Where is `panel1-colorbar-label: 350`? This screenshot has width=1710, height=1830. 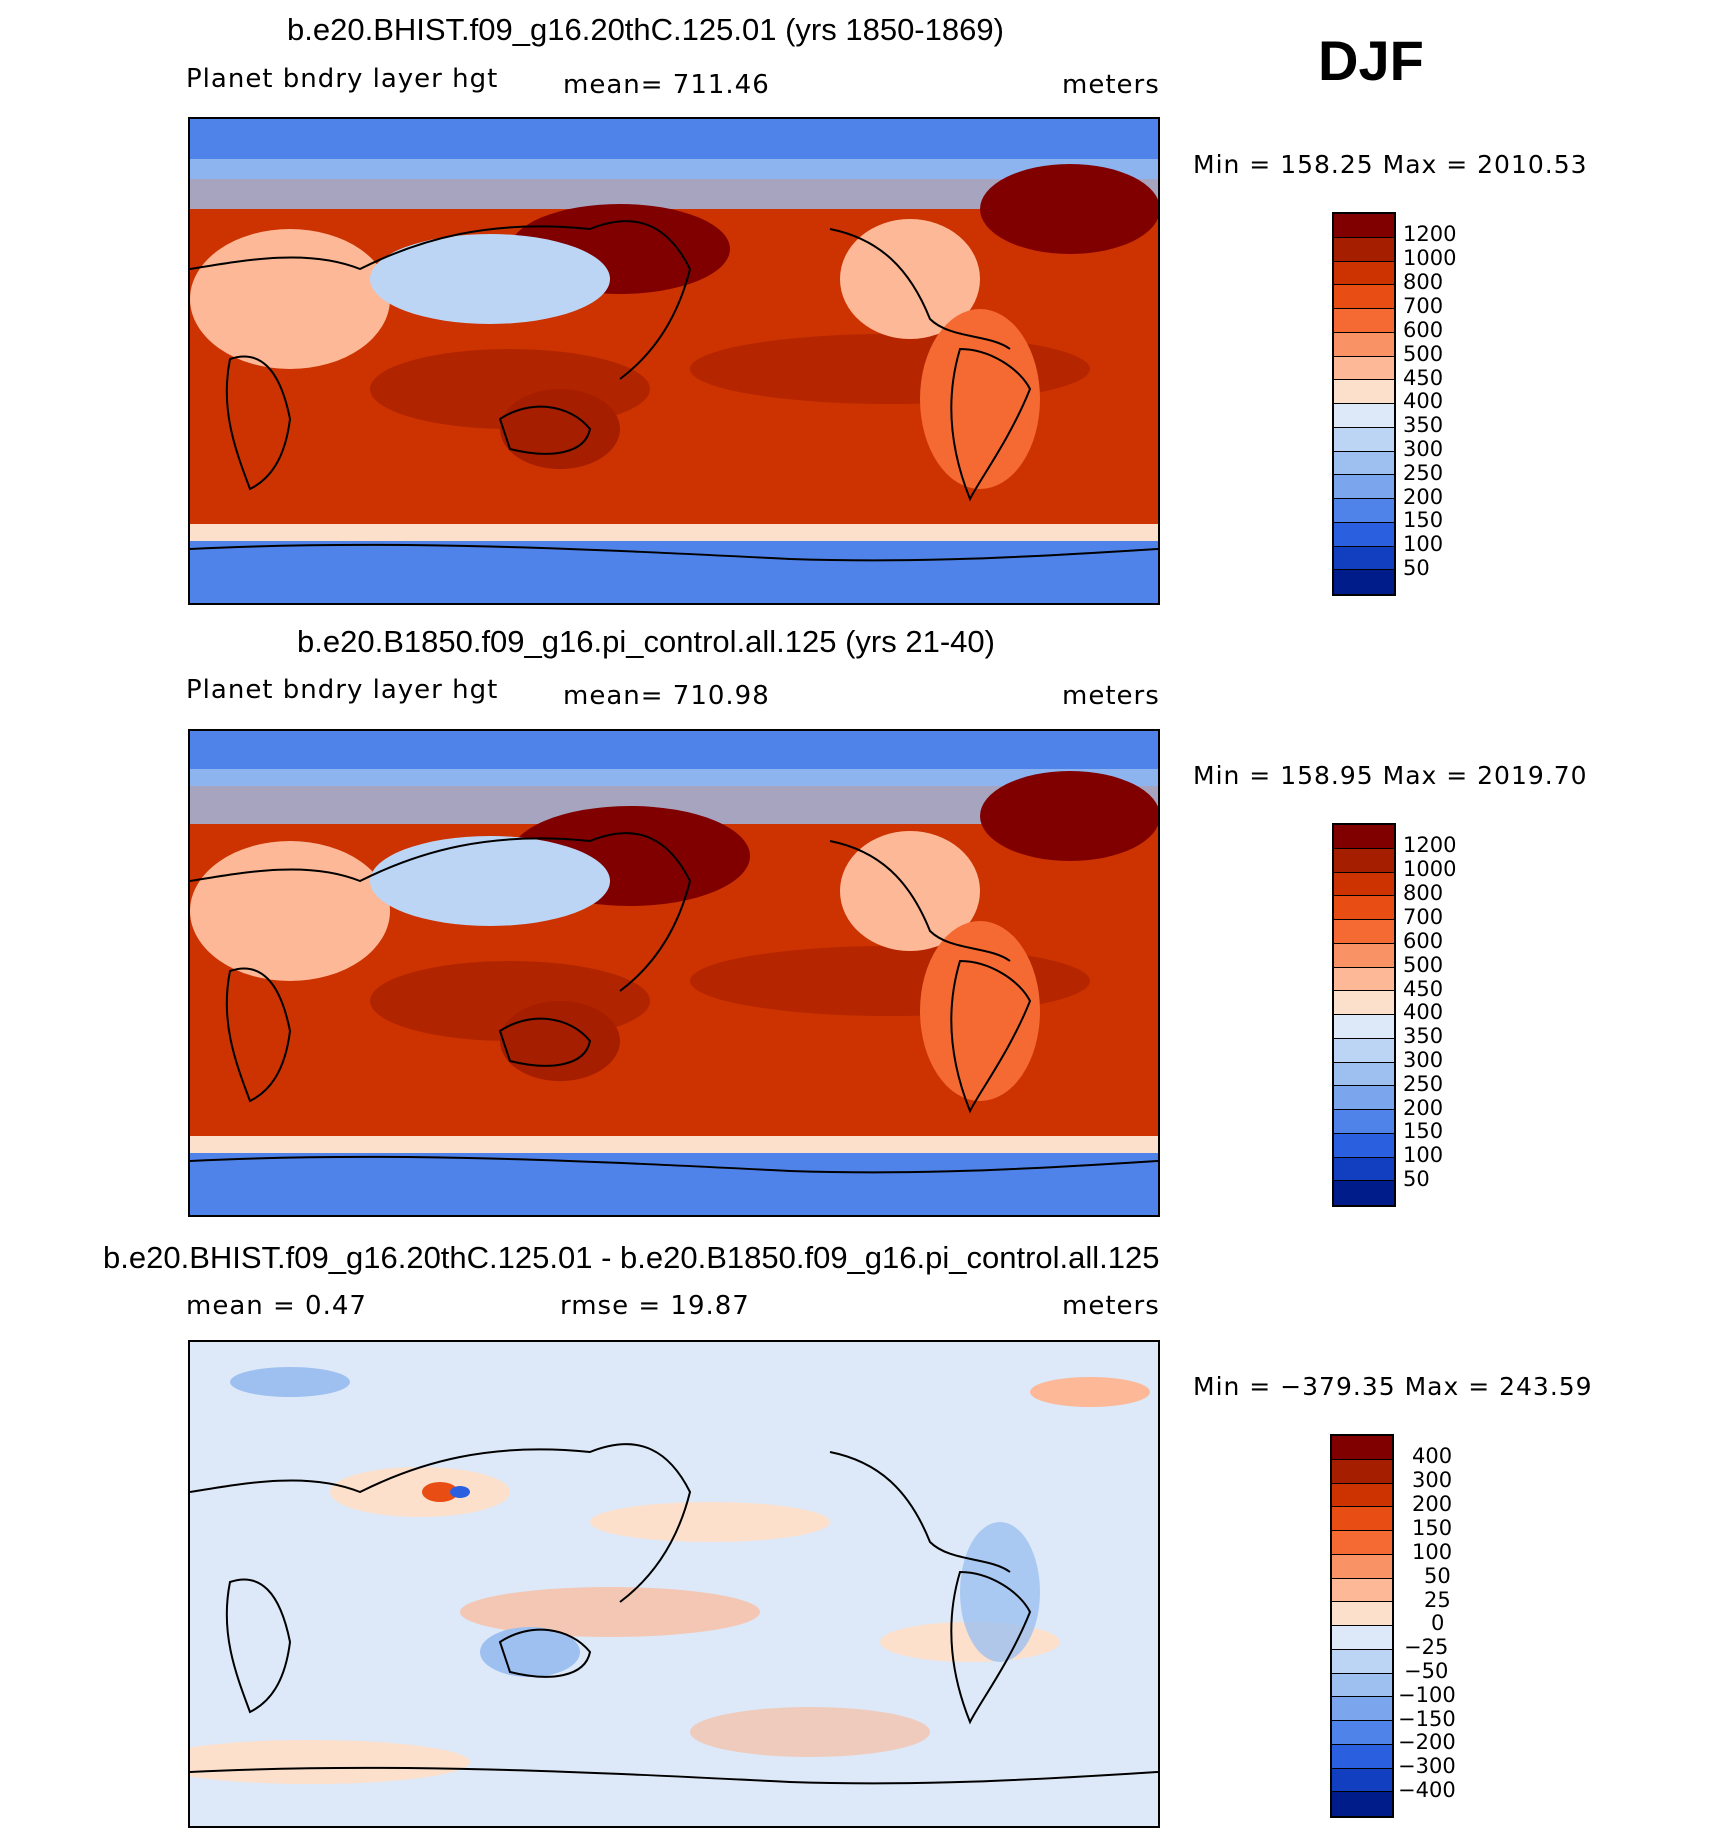
panel1-colorbar-label: 350 is located at coordinates (1423, 425).